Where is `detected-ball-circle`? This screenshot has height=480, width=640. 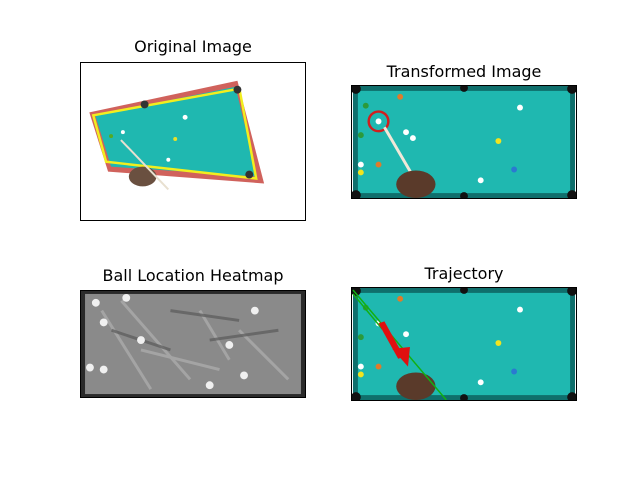 detected-ball-circle is located at coordinates (378, 121).